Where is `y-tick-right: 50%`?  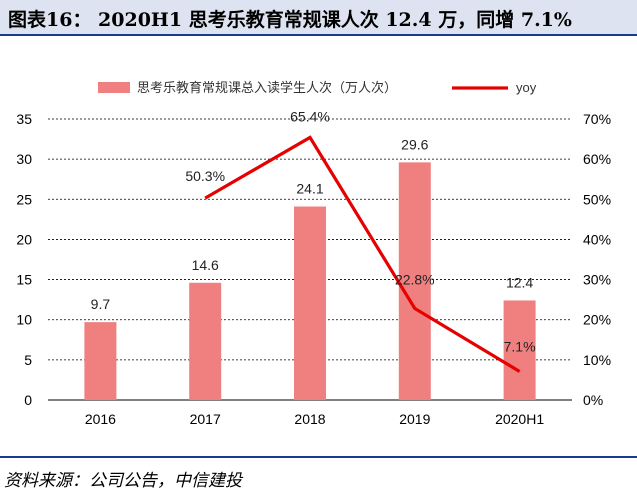
y-tick-right: 50% is located at coordinates (597, 199).